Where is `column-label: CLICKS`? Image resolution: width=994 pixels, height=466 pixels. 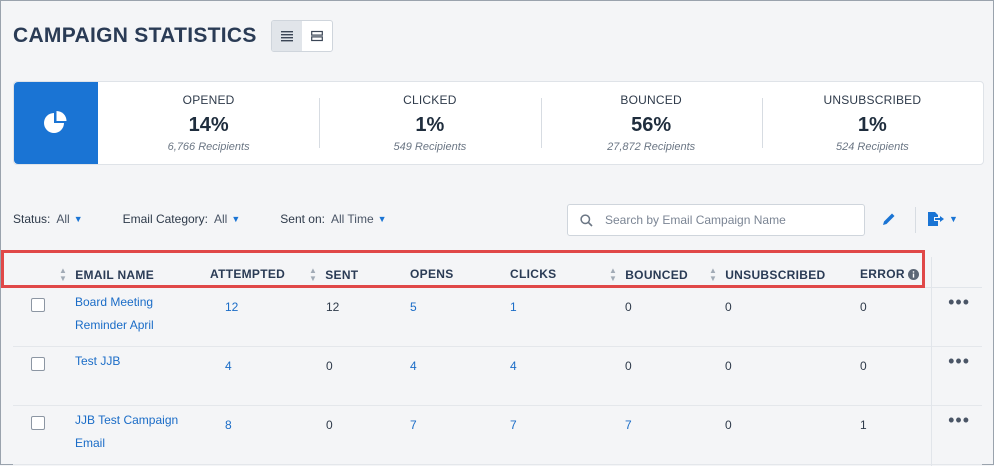
column-label: CLICKS is located at coordinates (533, 274).